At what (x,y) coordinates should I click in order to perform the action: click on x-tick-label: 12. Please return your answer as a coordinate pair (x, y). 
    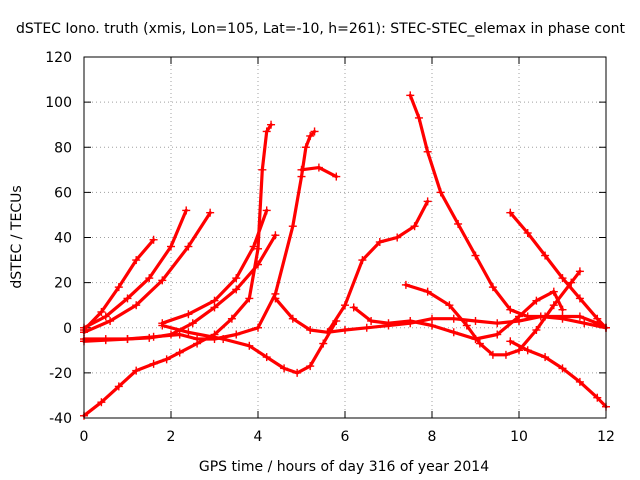
    Looking at the image, I should click on (606, 437).